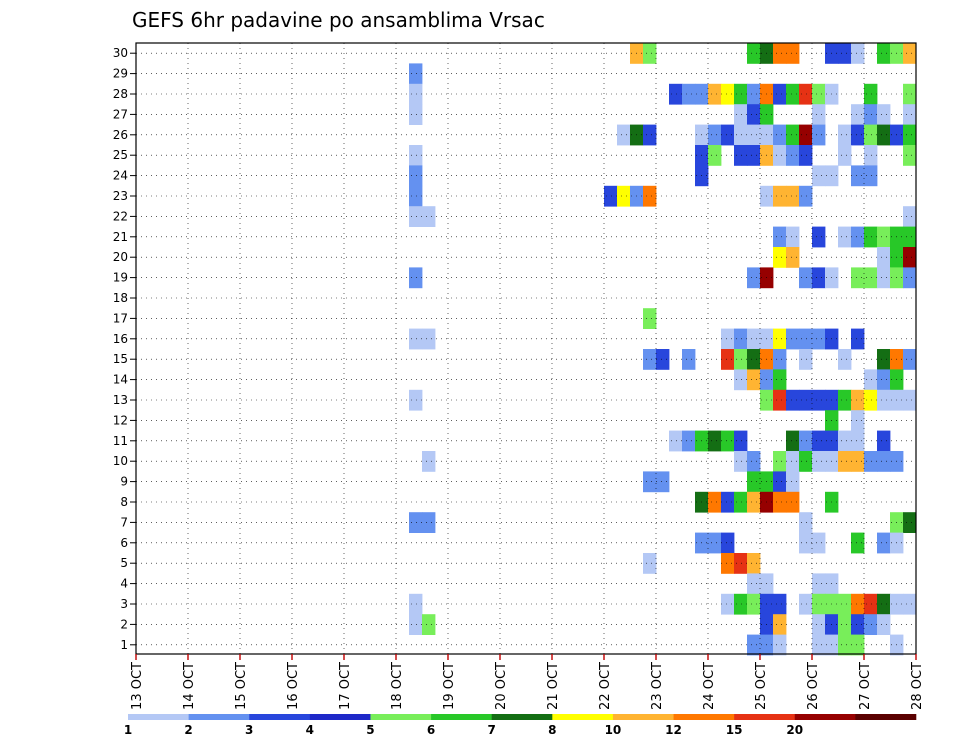  What do you see at coordinates (492, 730) in the screenshot?
I see `colorbar-label: 7` at bounding box center [492, 730].